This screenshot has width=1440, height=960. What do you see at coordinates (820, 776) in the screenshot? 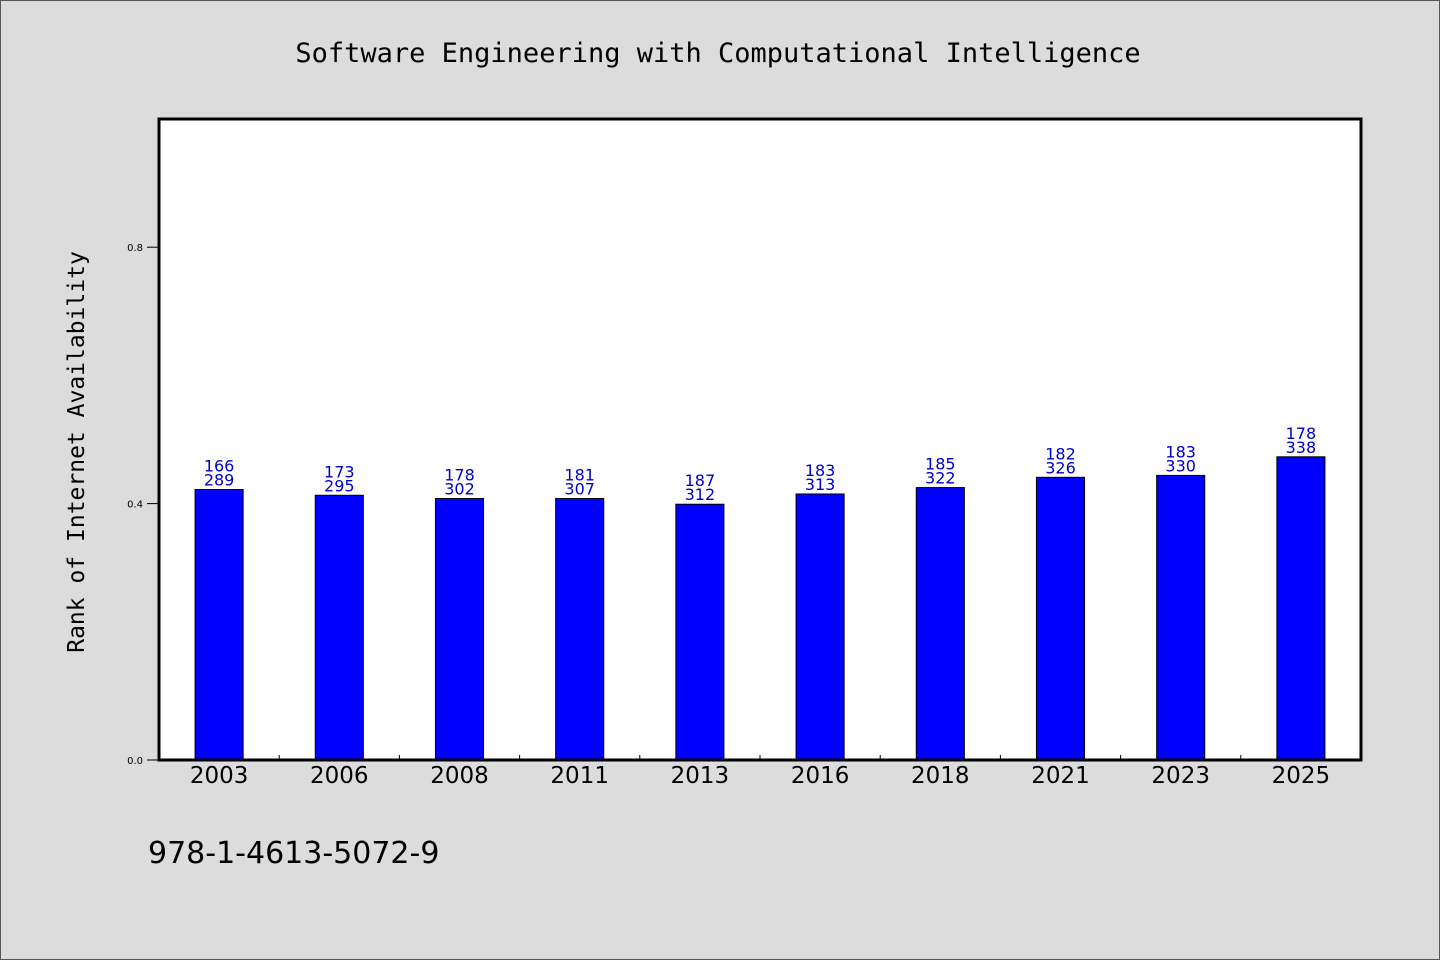
I see `x-tick-label-2016: 2016` at bounding box center [820, 776].